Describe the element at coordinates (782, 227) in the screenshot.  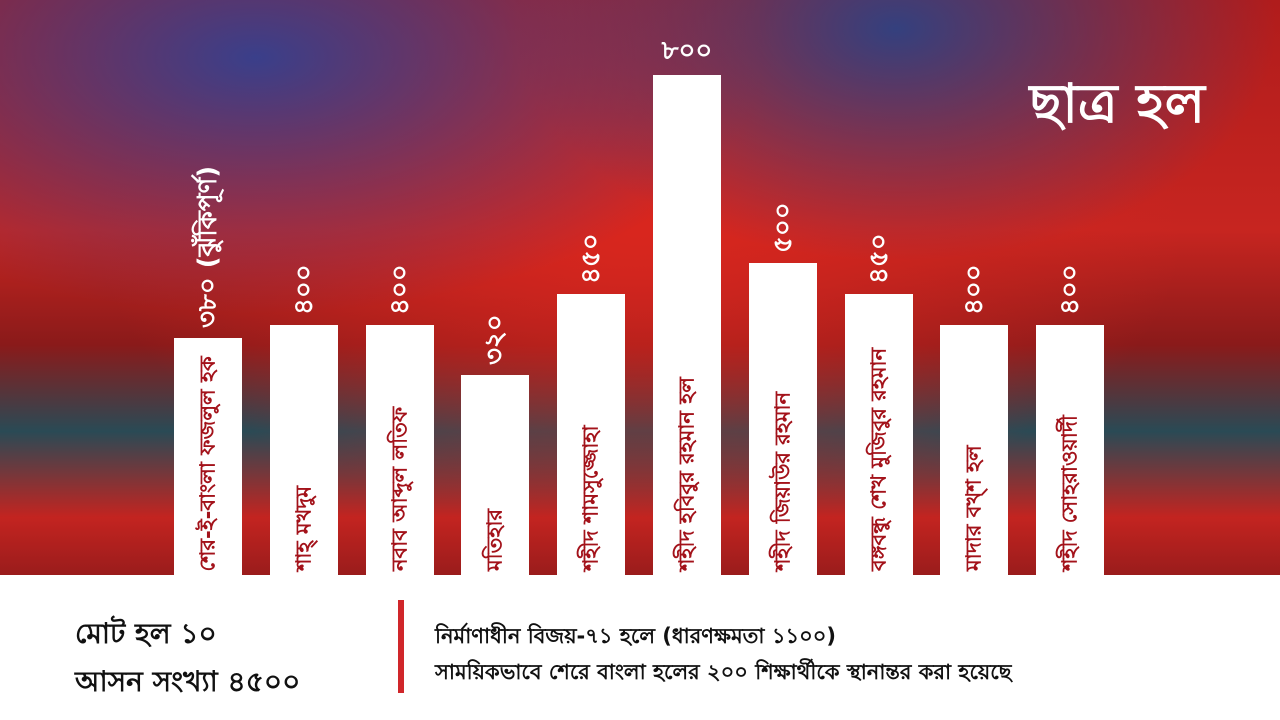
I see `value-label: ৫০০` at that location.